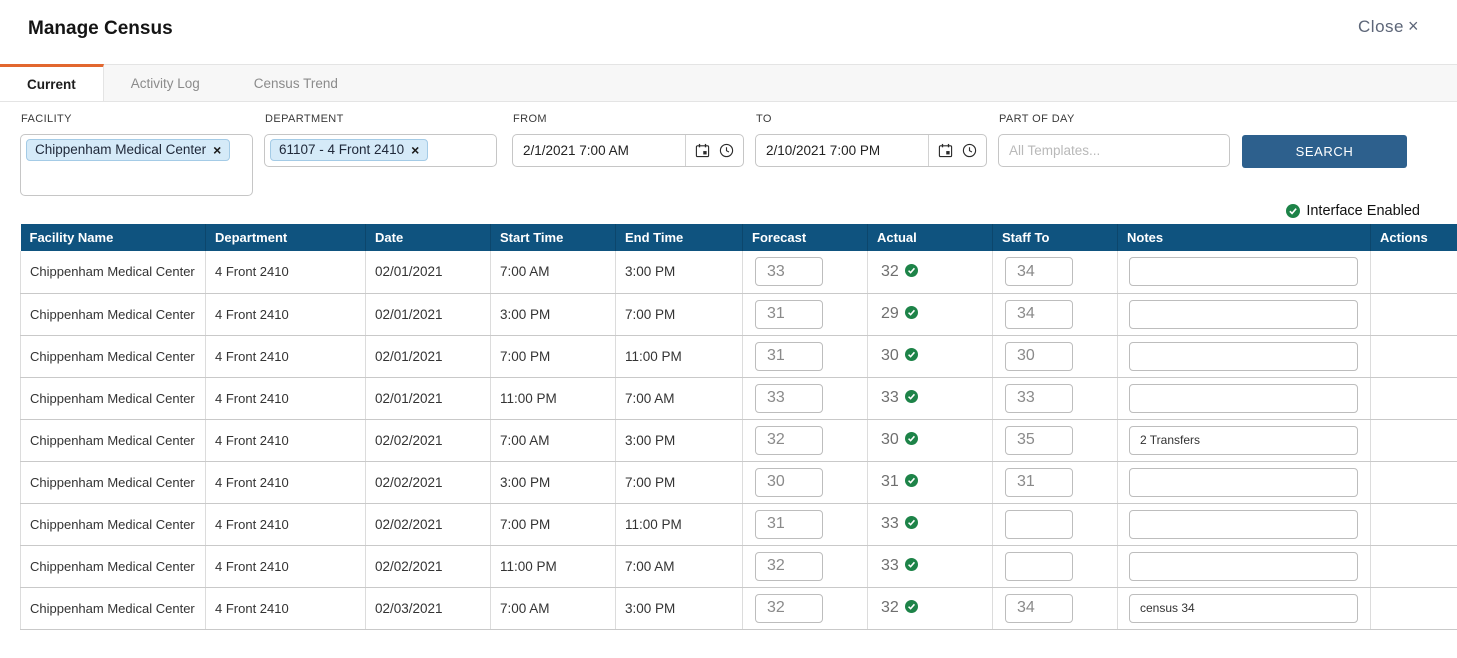 The image size is (1457, 658). I want to click on department-chip-remove-icon: ×, so click(415, 149).